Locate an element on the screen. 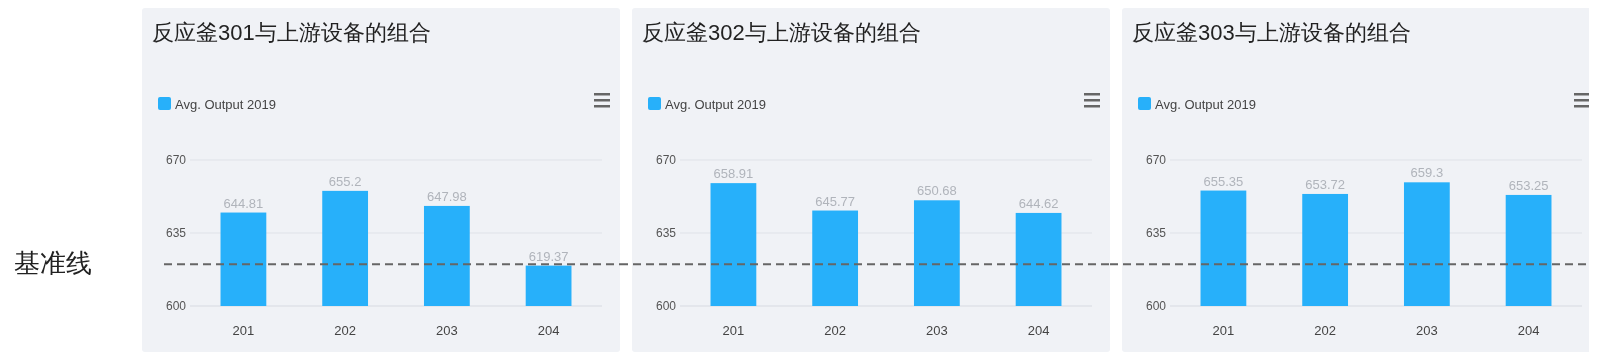  data-label: 659.3 is located at coordinates (1427, 173).